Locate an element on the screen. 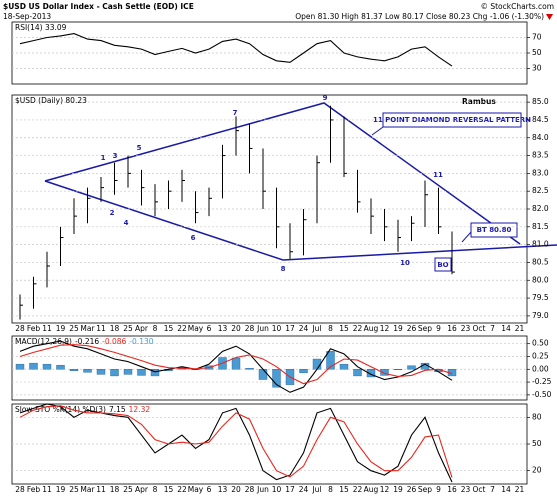 The width and height of the screenshot is (557, 502). y-tick-label: 81.0 is located at coordinates (540, 244).